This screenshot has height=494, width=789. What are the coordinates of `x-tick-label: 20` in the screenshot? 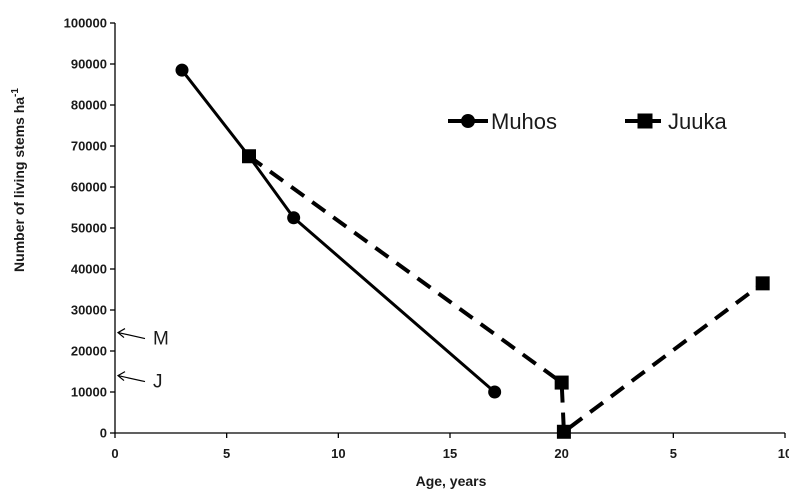 It's located at (561, 453).